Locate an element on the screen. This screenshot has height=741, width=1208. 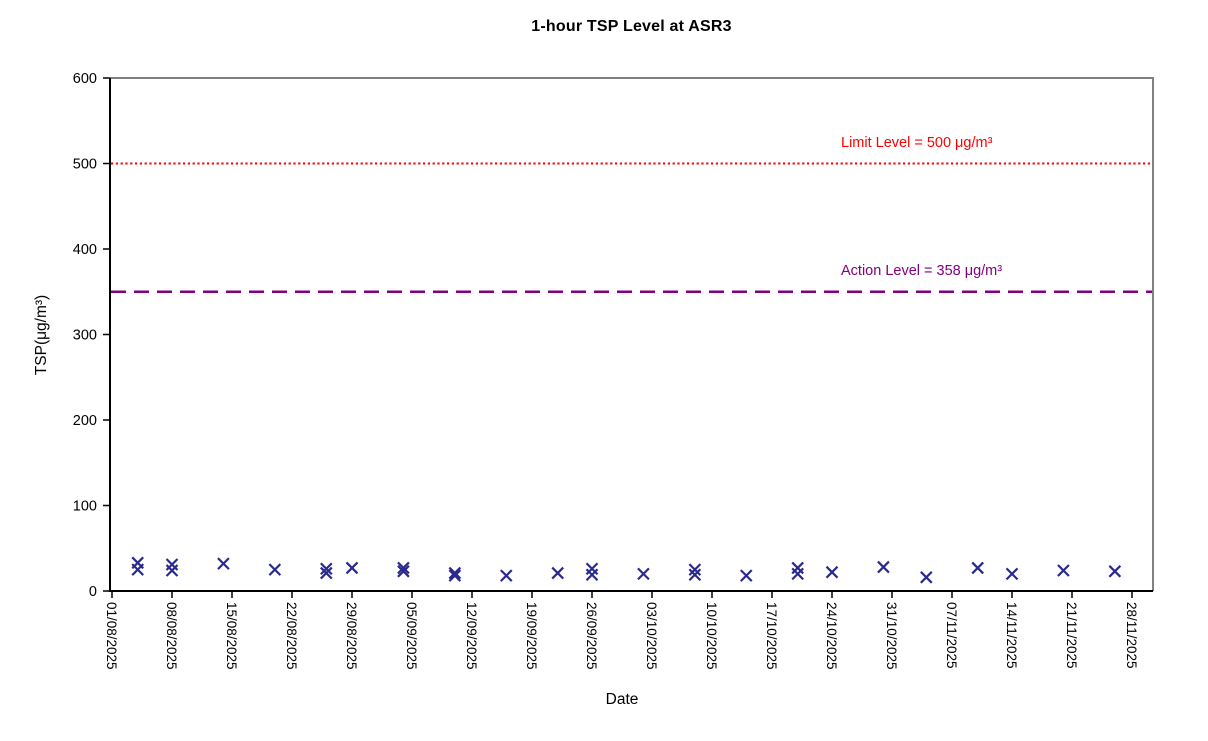
x-tick-label: 15/08/2025 is located at coordinates (231, 636).